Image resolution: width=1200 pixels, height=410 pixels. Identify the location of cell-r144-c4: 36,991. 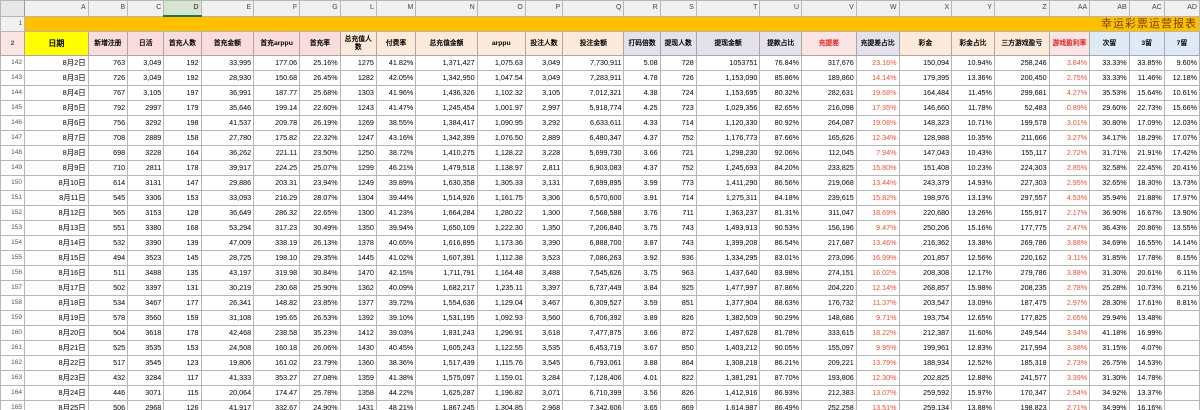
(227, 93).